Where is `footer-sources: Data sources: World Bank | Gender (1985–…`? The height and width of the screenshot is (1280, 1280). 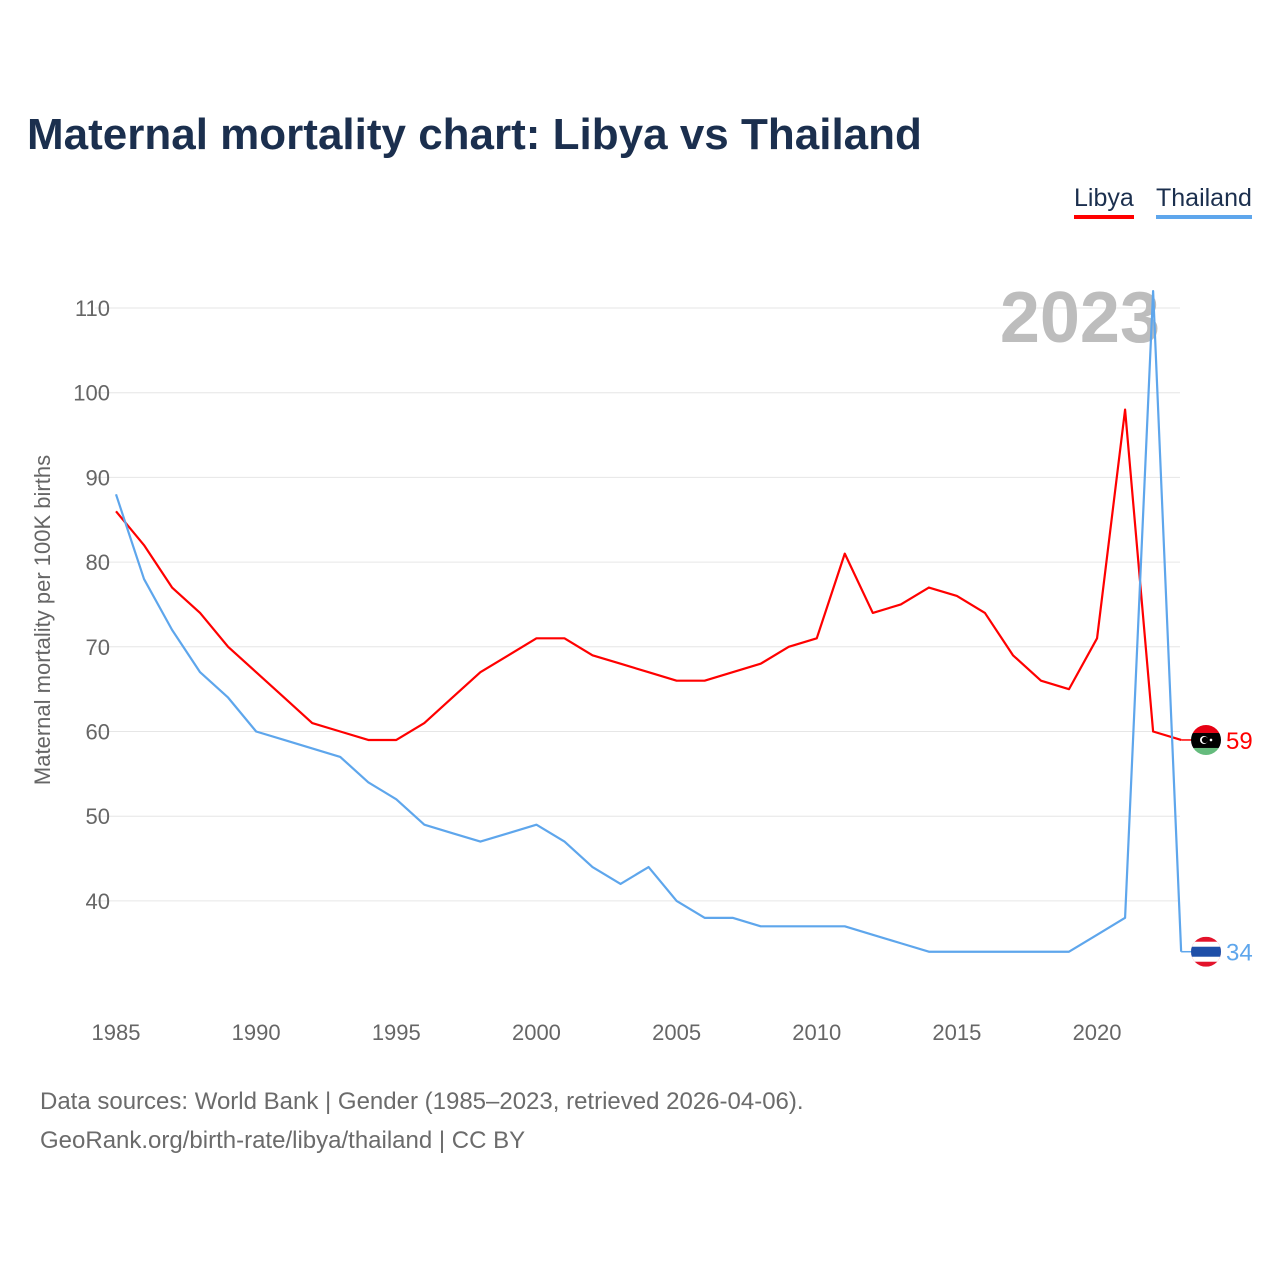
footer-sources: Data sources: World Bank | Gender (1985–… is located at coordinates (422, 1101).